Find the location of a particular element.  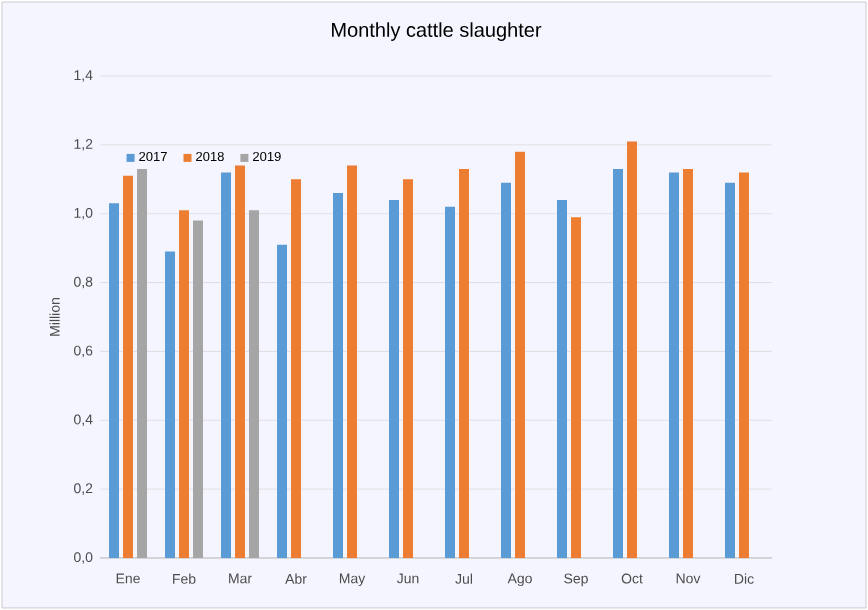

chart-title: Monthly cattle slaughter is located at coordinates (437, 31).